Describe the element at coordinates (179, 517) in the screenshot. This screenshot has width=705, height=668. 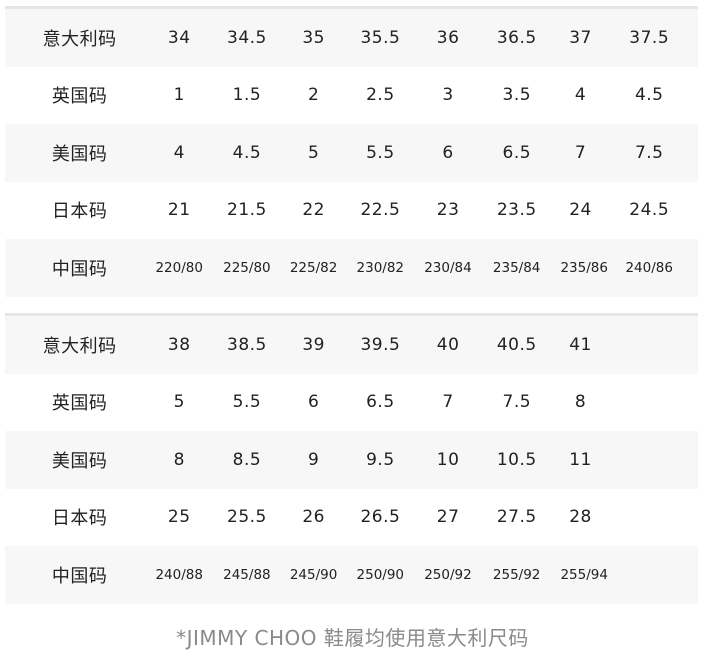
I see `size-cell: 25` at that location.